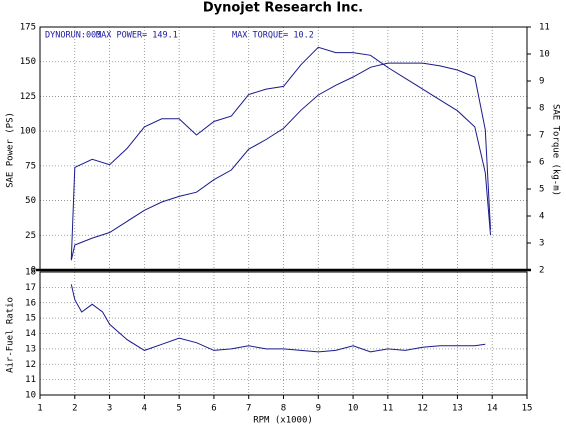 Image resolution: width=566 pixels, height=428 pixels. What do you see at coordinates (39, 409) in the screenshot?
I see `x-tick-label: 1` at bounding box center [39, 409].